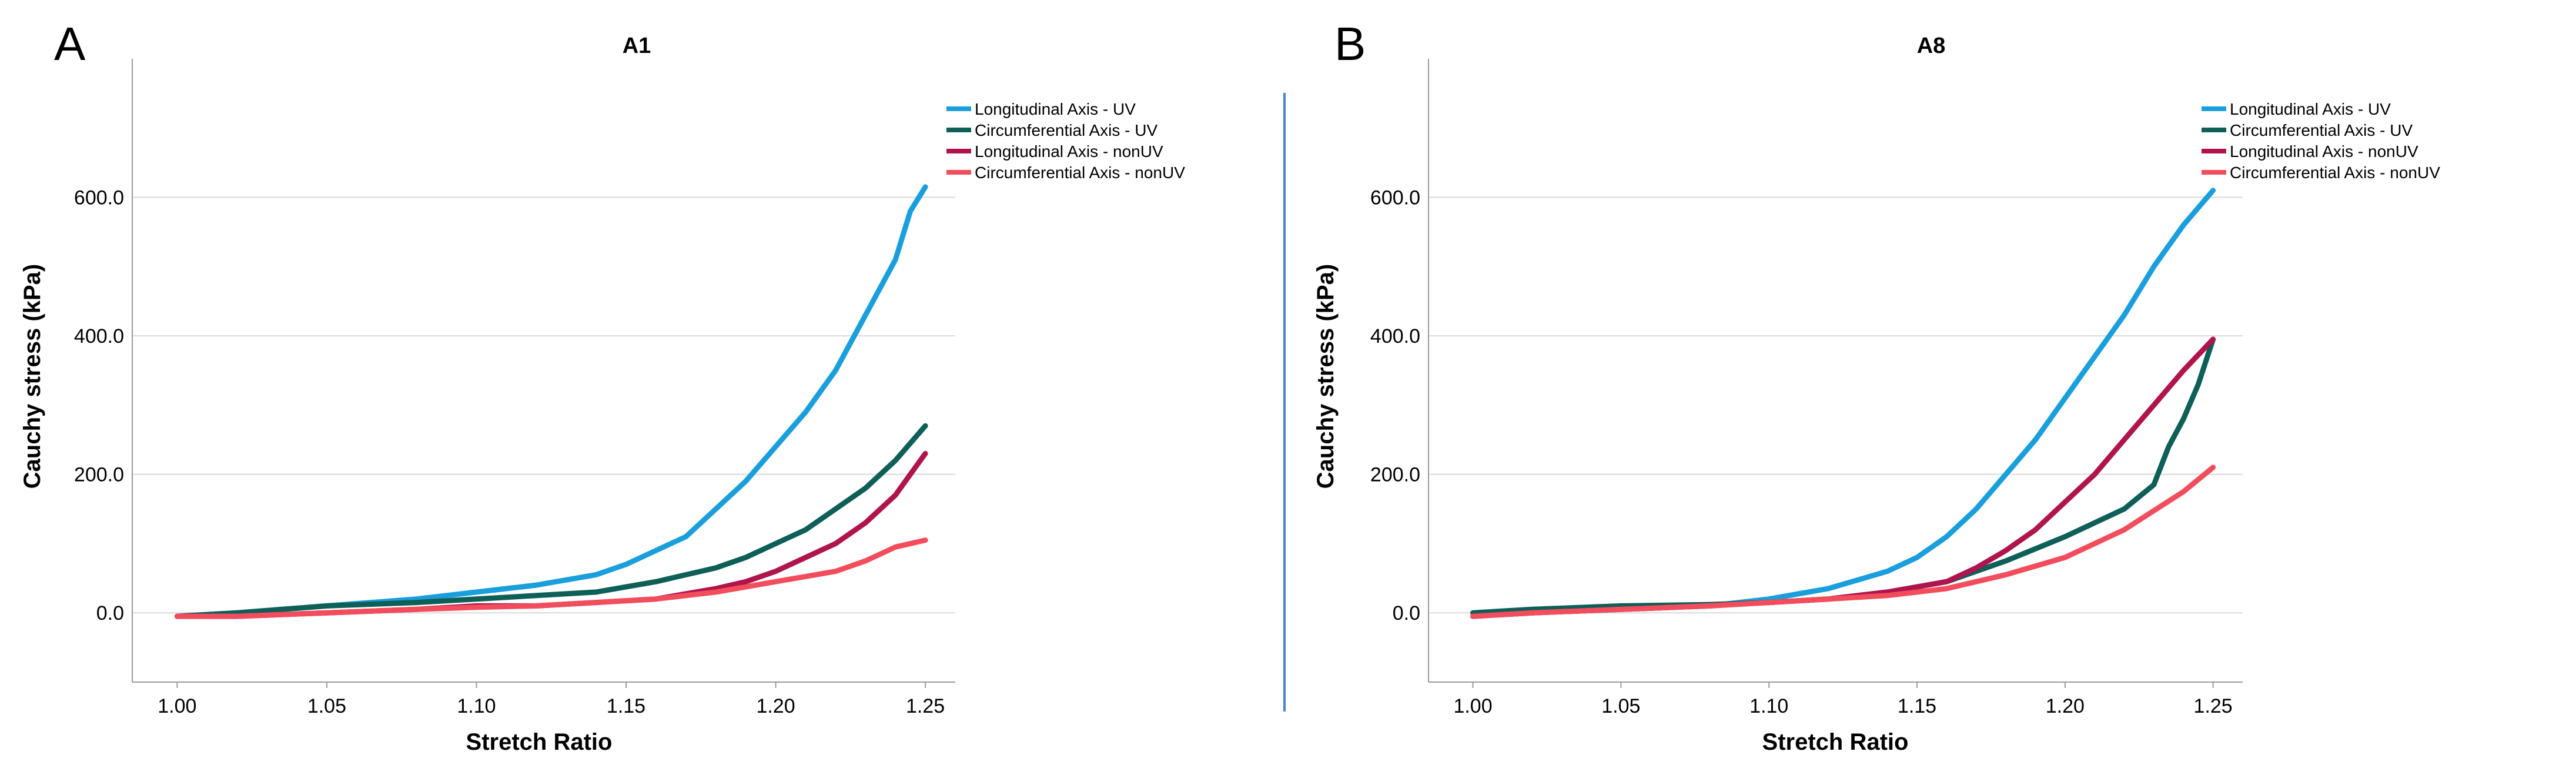 Image resolution: width=2576 pixels, height=775 pixels. I want to click on x-axis-label-a: Stretch Ratio, so click(539, 742).